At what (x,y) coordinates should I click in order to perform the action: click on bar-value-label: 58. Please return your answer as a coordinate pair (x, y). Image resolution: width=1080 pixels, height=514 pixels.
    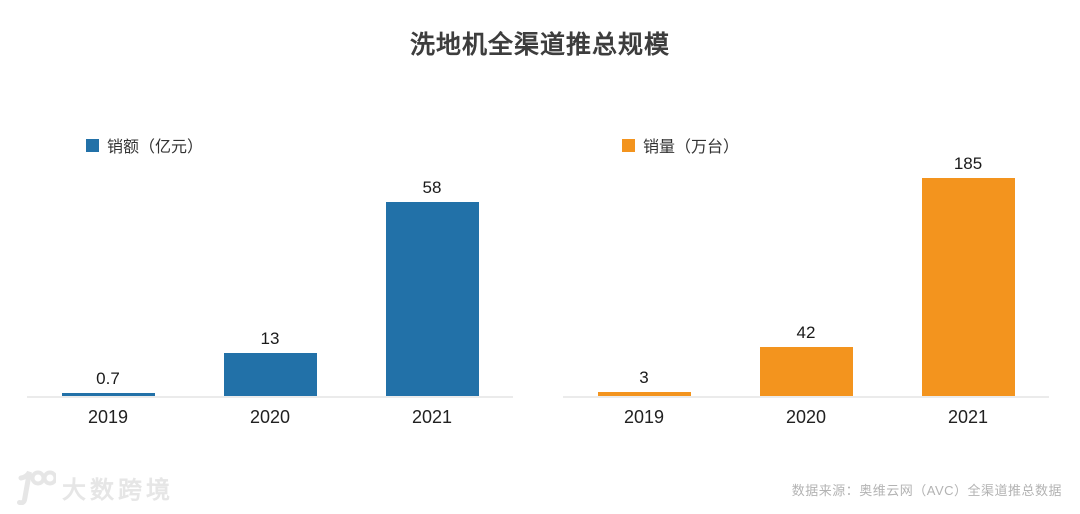
    Looking at the image, I should click on (432, 187).